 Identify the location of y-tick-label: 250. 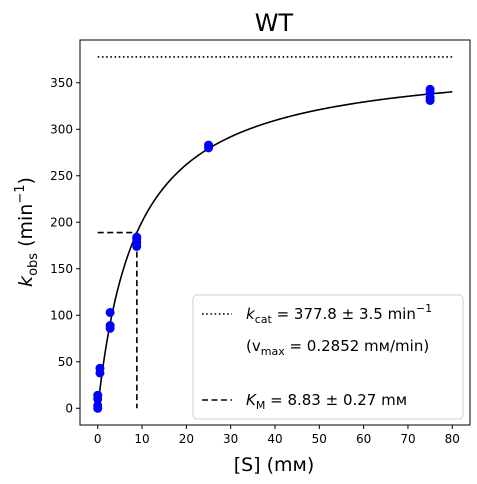
(61, 176).